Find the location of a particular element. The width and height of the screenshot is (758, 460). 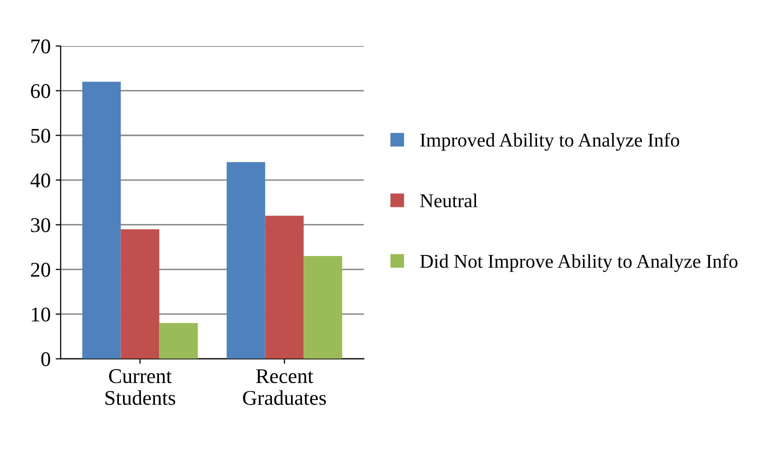

y-tick-label: 10 is located at coordinates (41, 314).